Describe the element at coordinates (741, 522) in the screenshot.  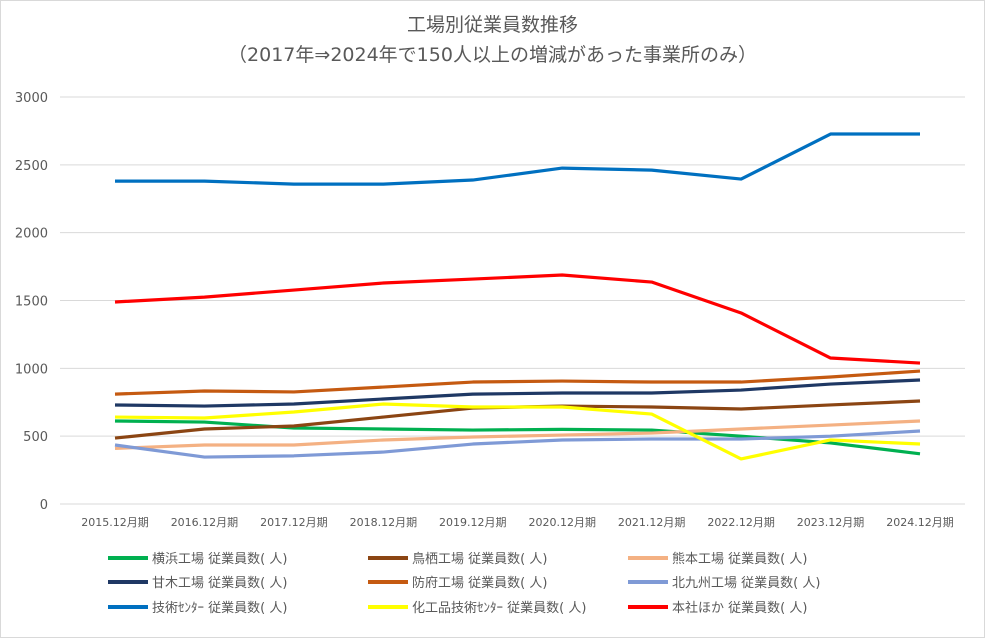
I see `x-tick-label: 2022.12月期` at that location.